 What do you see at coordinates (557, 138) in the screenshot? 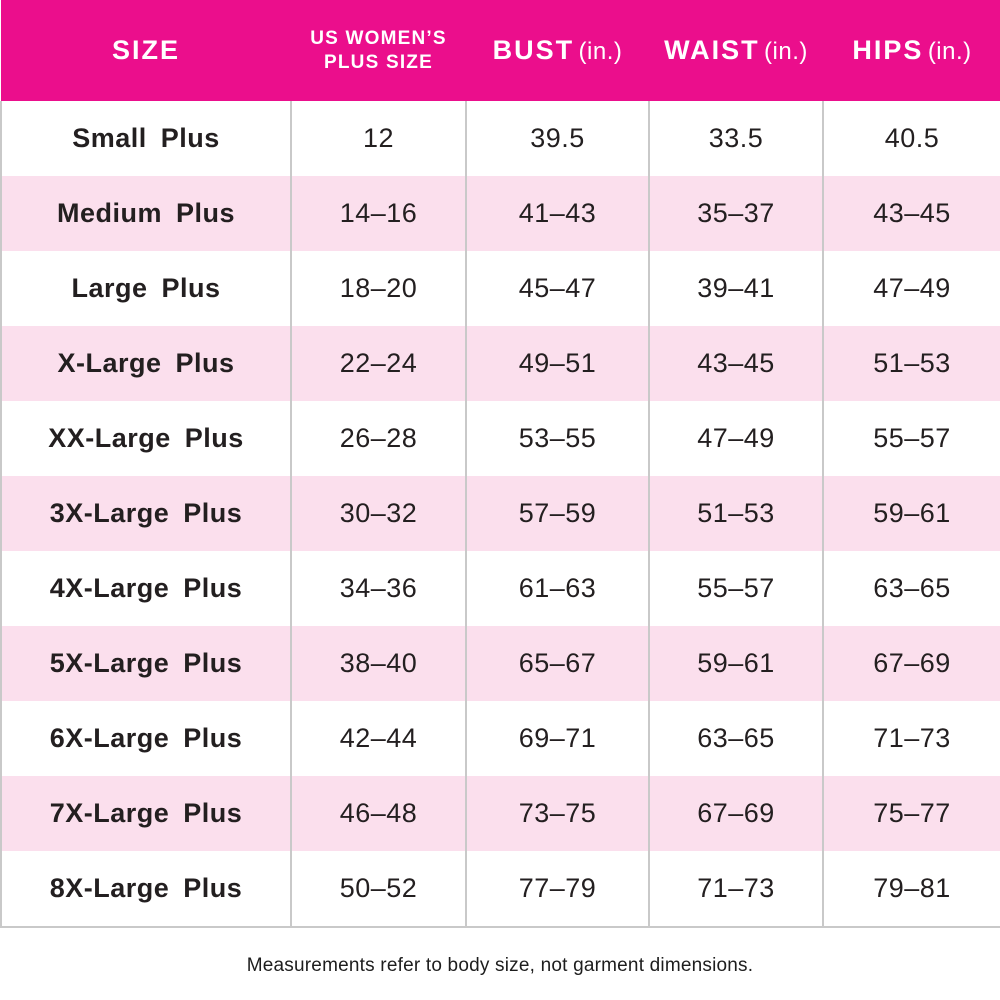
I see `cell-bust: 39.5` at bounding box center [557, 138].